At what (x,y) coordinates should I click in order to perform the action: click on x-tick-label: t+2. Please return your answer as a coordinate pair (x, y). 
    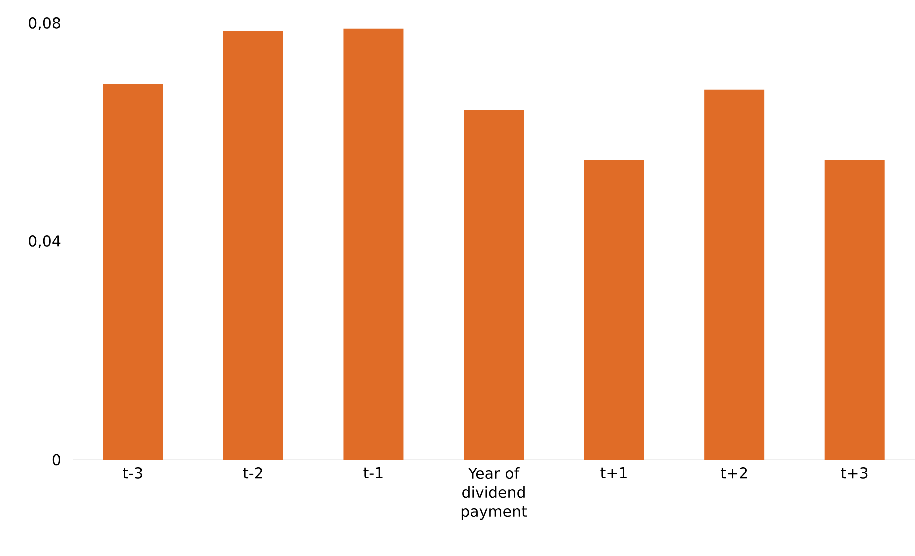
    Looking at the image, I should click on (734, 473).